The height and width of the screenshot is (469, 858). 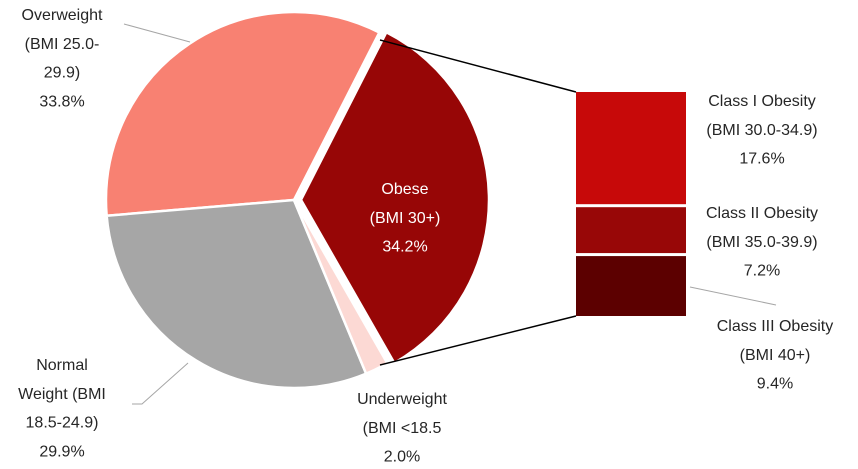 What do you see at coordinates (62, 73) in the screenshot?
I see `slice-label: 29.9)` at bounding box center [62, 73].